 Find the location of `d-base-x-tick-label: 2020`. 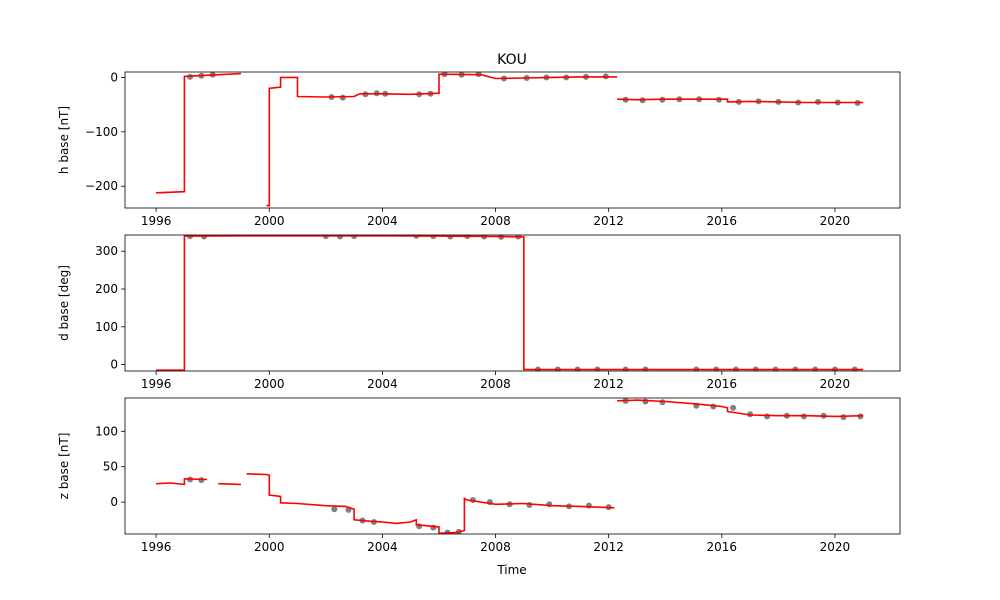

d-base-x-tick-label: 2020 is located at coordinates (835, 384).